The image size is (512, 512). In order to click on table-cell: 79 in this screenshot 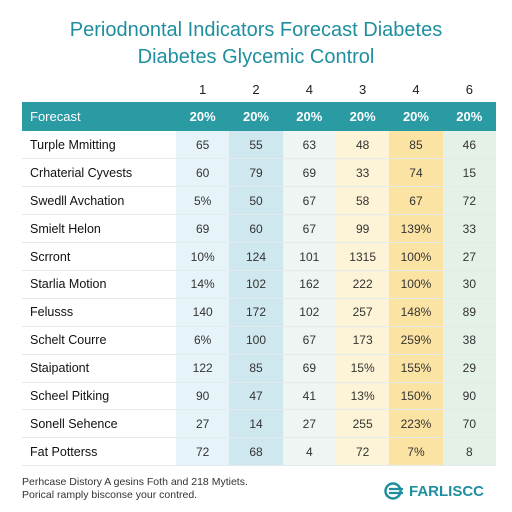, I will do `click(256, 172)`.